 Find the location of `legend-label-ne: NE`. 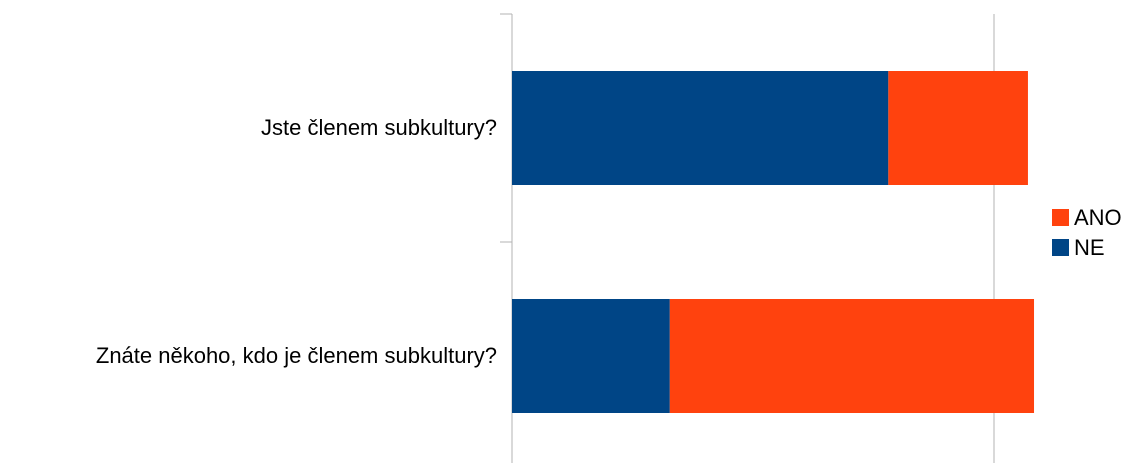

legend-label-ne: NE is located at coordinates (1089, 247).